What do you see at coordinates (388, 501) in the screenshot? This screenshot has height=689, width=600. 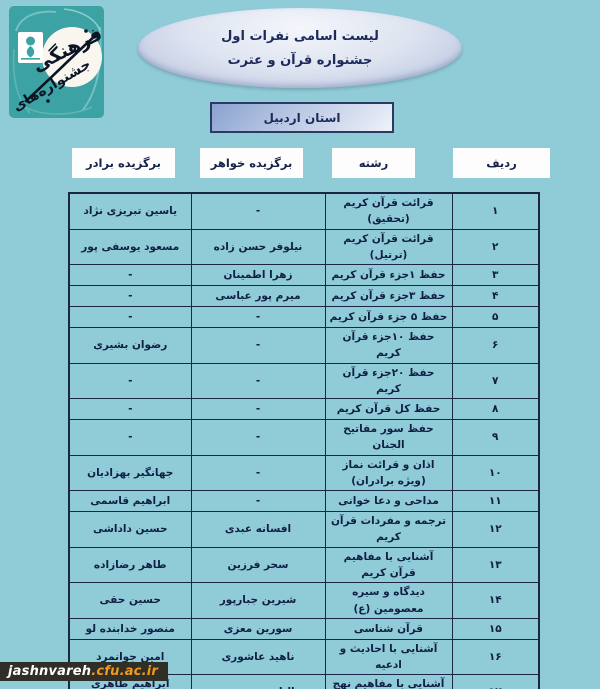 I see `cell-field: مداحی و دعا خوانی` at bounding box center [388, 501].